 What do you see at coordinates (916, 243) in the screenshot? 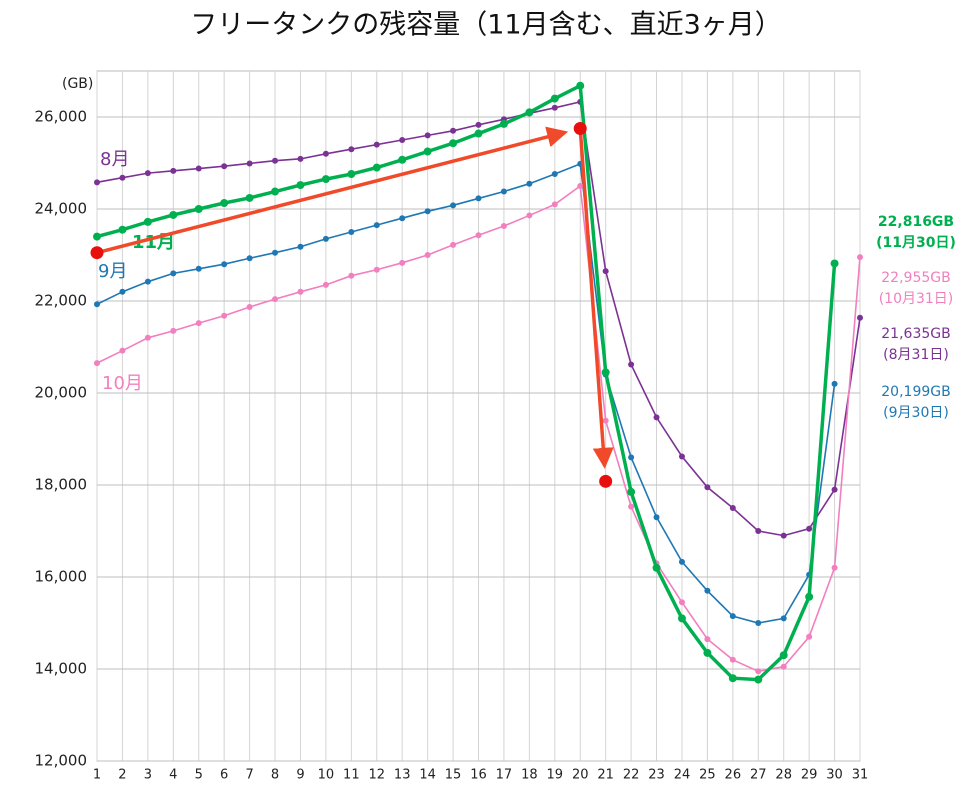
I see `end-label-sub: (11月30日)` at bounding box center [916, 243].